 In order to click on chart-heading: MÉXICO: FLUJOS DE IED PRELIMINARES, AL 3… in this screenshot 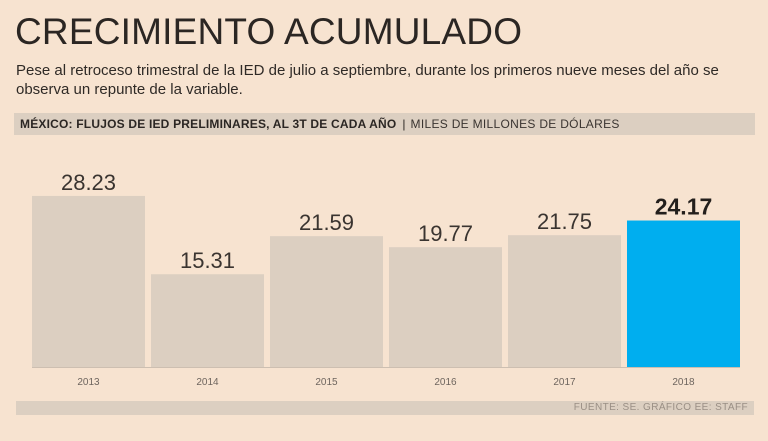, I will do `click(208, 124)`.